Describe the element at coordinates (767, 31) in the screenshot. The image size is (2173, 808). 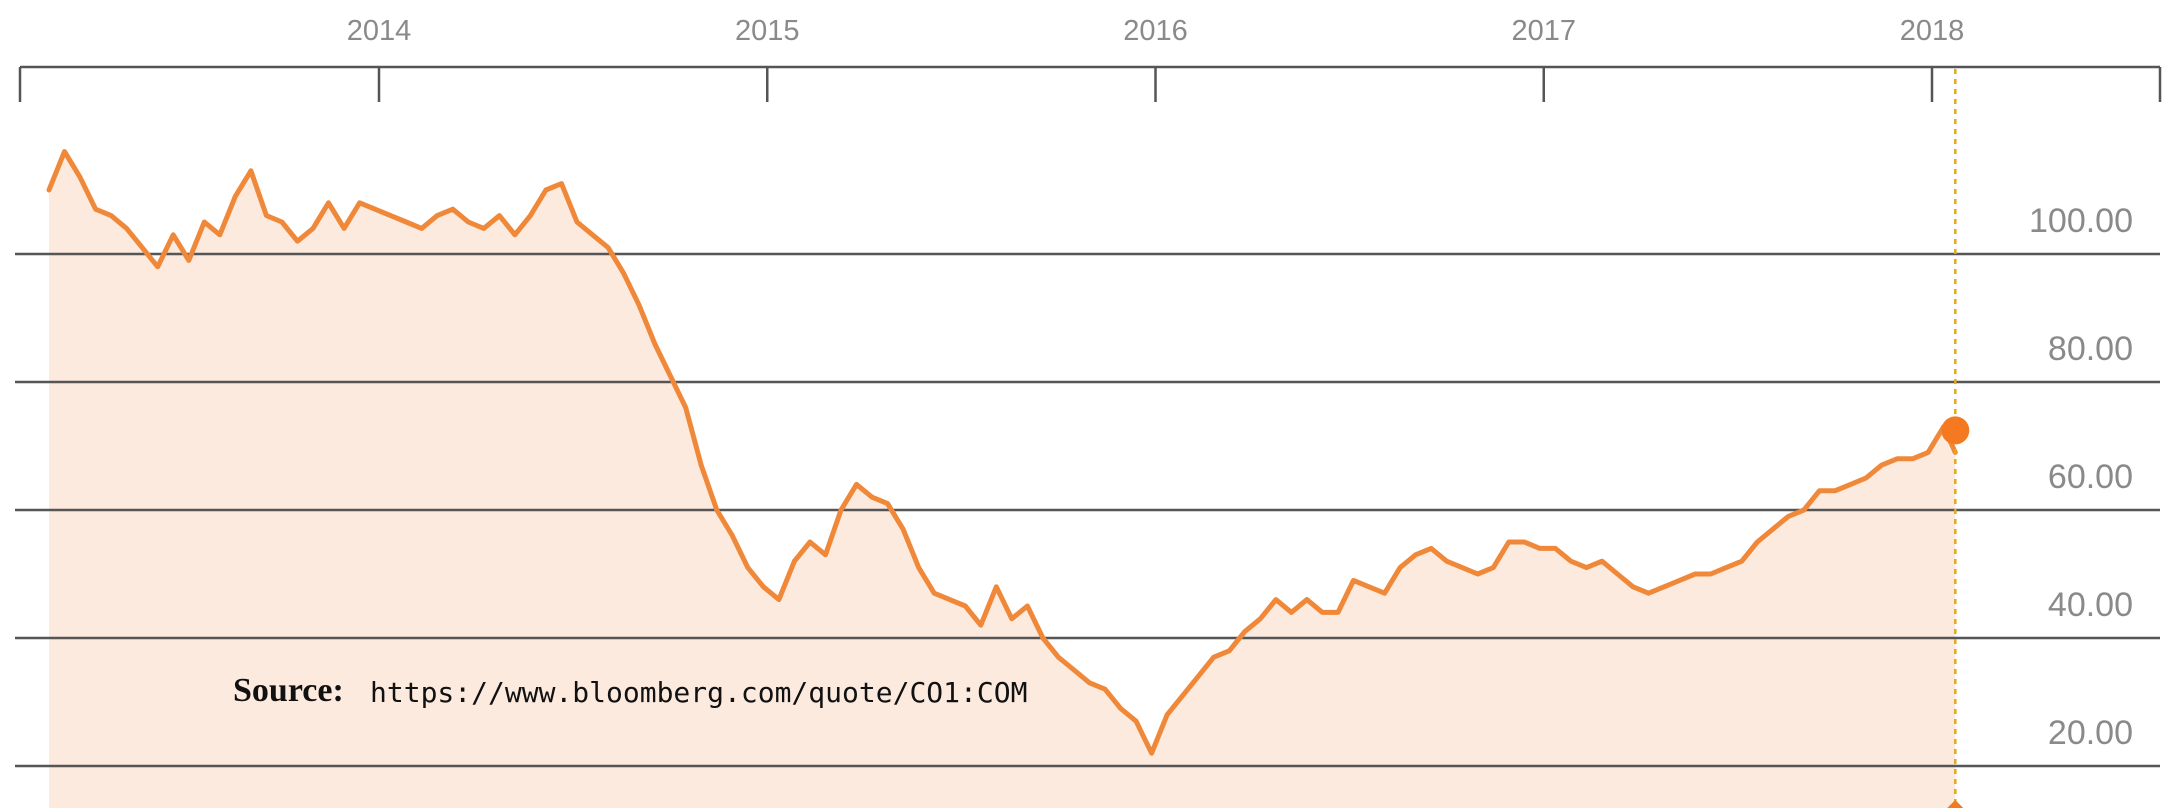
I see `x-tick-label: 2015` at that location.